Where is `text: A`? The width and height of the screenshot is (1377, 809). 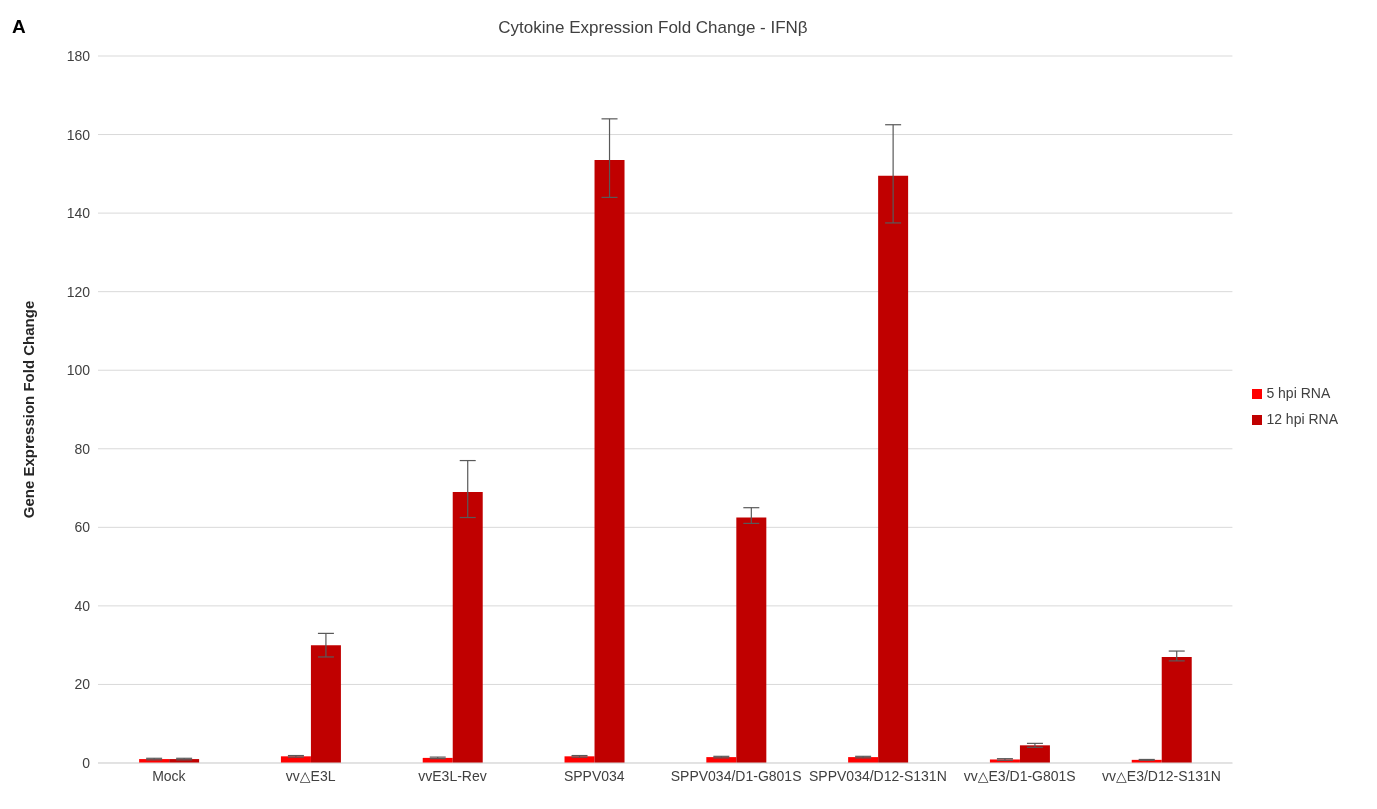
text: A is located at coordinates (19, 27).